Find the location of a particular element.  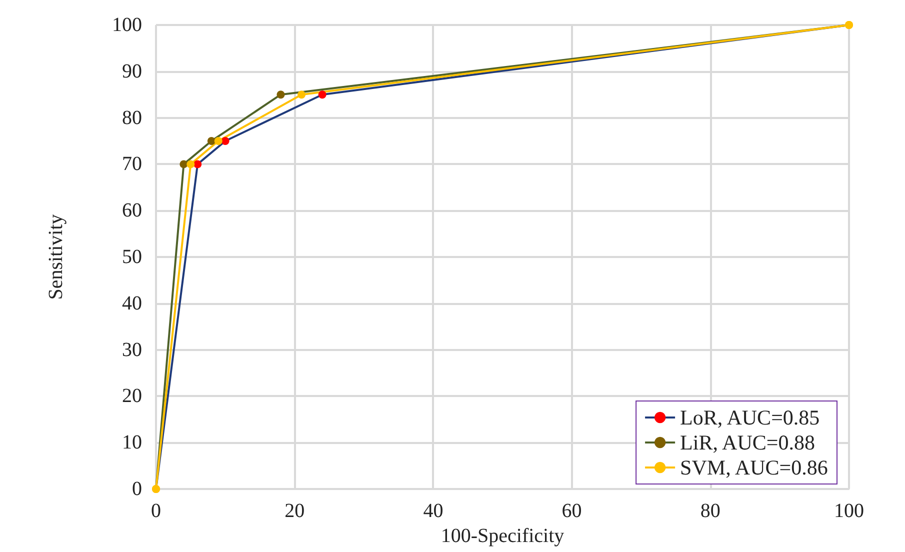

y-tick-label: 10 is located at coordinates (132, 443).